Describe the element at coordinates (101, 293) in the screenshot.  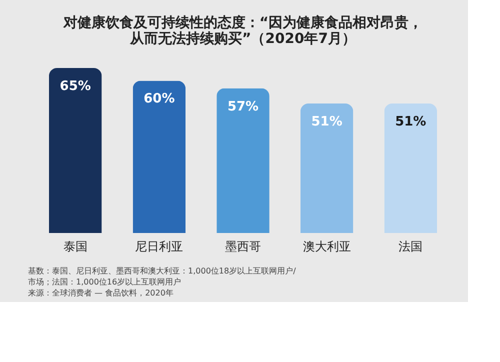
I see `source-note: 来源：全球消费者 — 食品饮料，2020年` at that location.